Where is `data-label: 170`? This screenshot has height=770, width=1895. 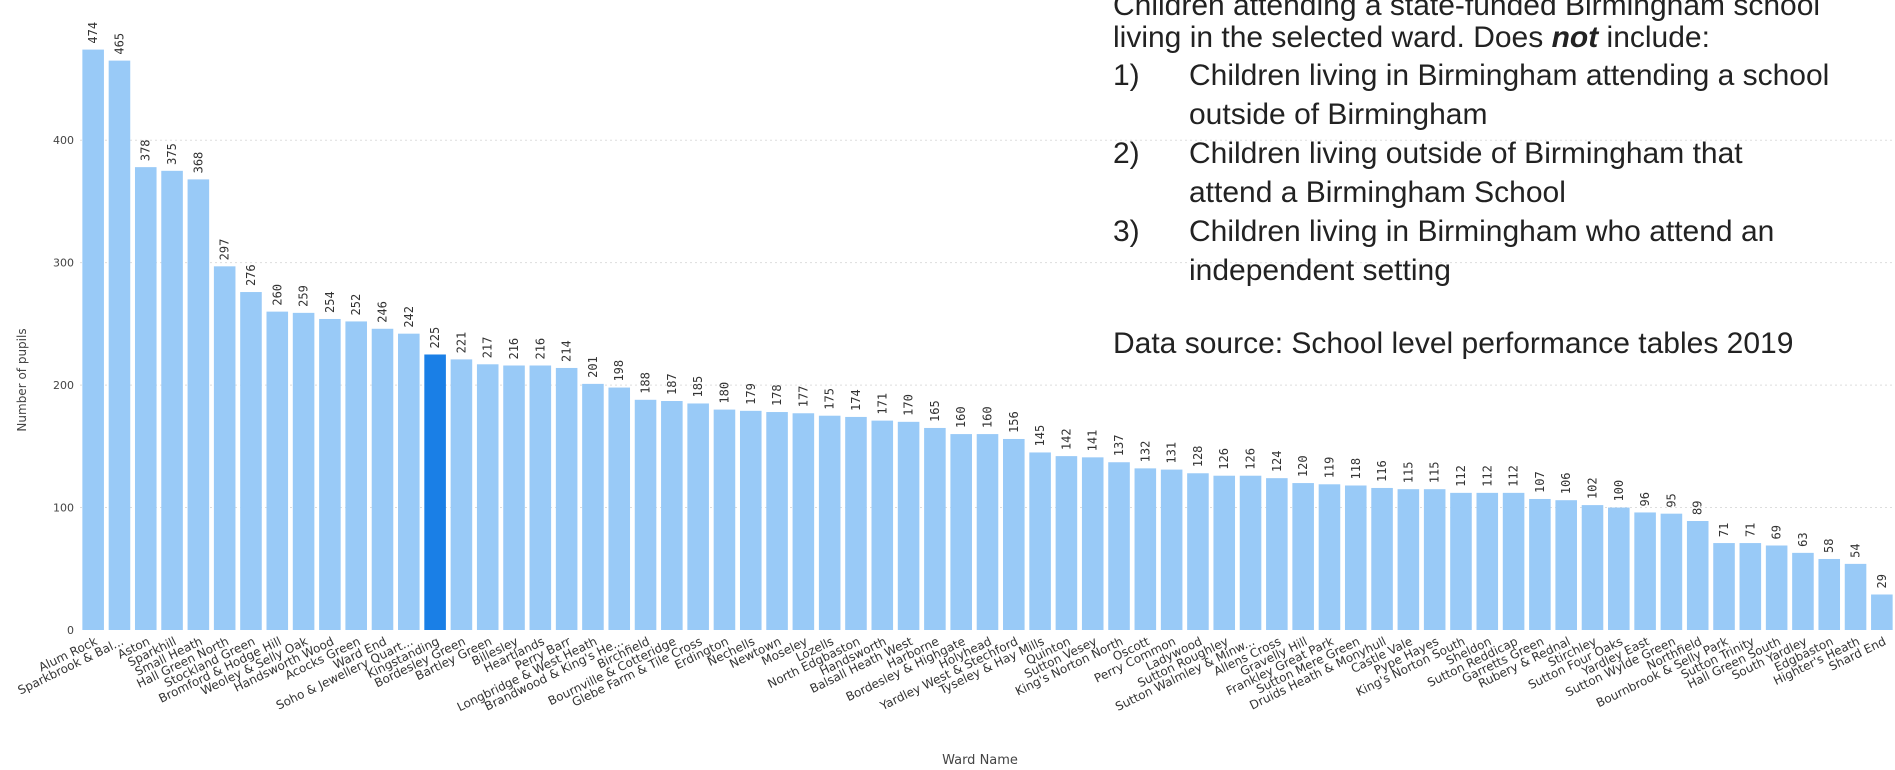
data-label: 170 is located at coordinates (909, 405).